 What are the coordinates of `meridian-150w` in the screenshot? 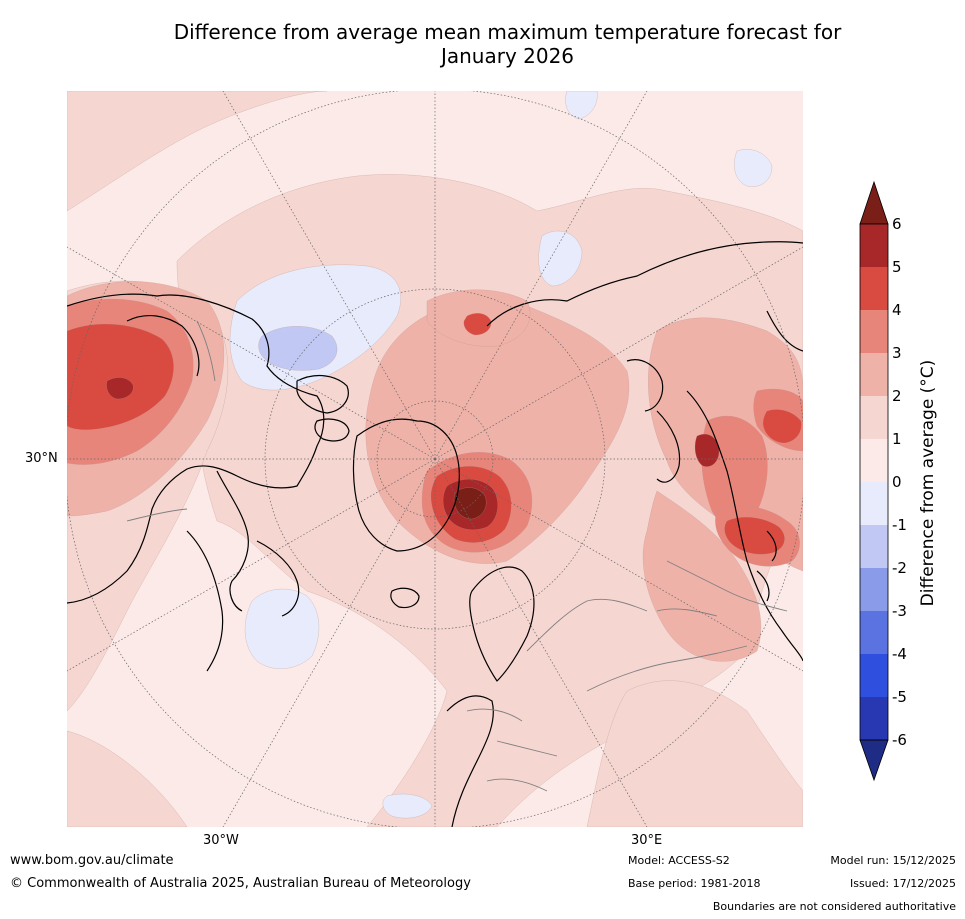 It's located at (329, 275).